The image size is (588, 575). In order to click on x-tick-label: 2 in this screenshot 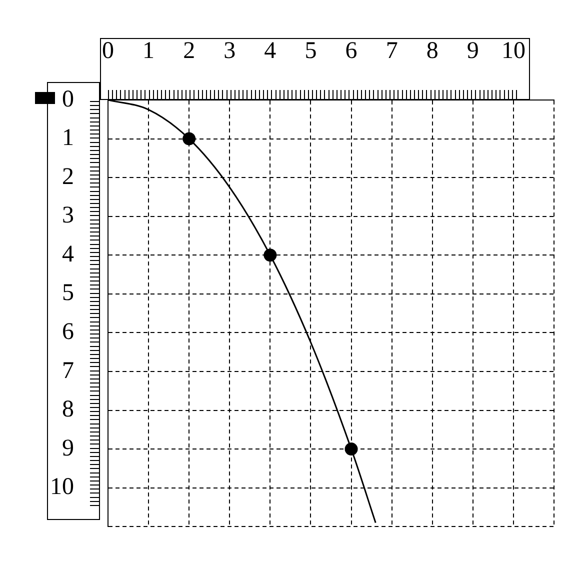, I will do `click(189, 51)`.